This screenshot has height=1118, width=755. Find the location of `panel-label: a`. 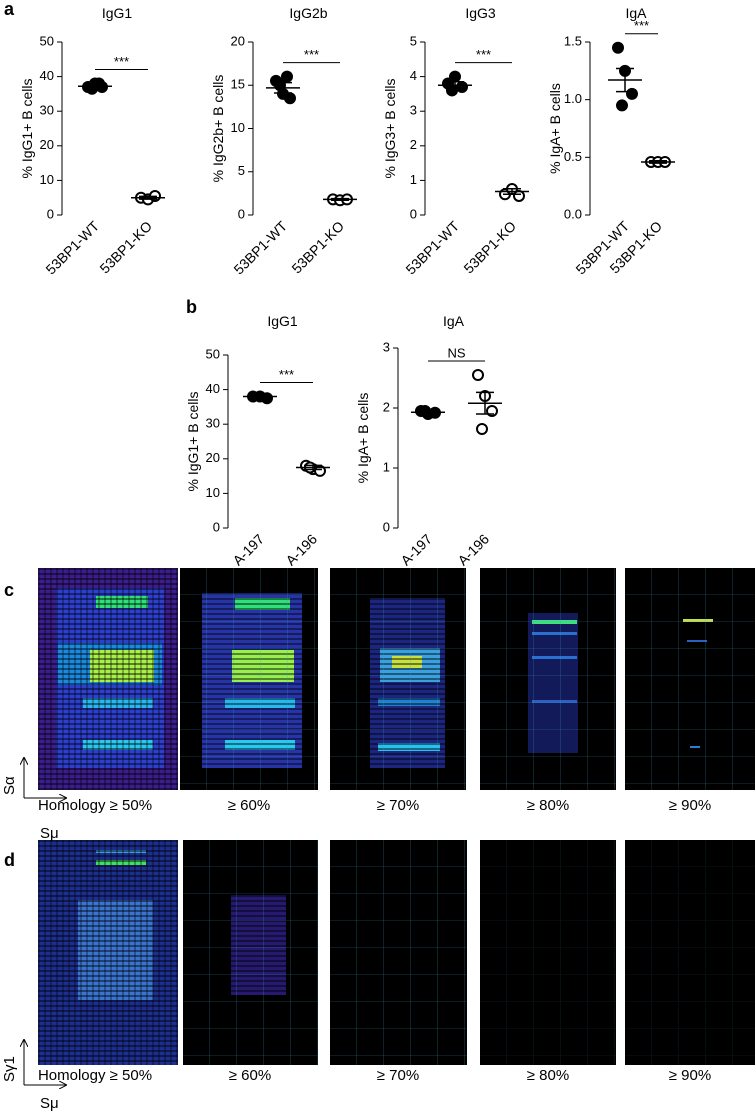

panel-label: a is located at coordinates (9, 9).